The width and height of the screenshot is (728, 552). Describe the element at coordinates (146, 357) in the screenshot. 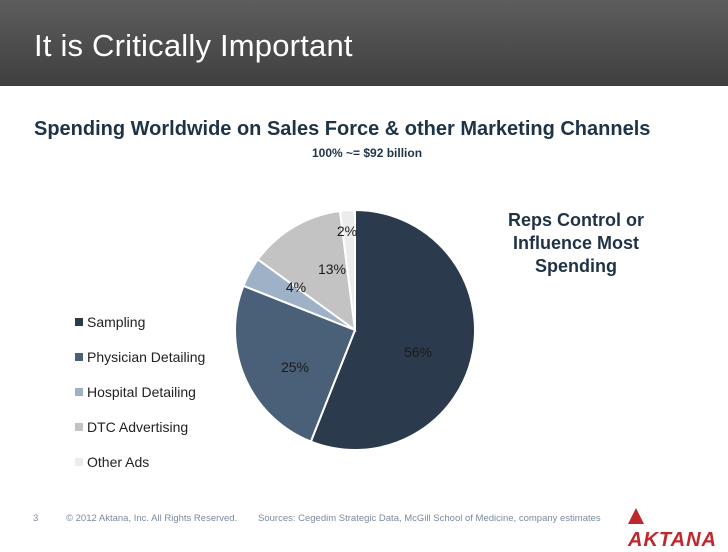

I see `legend-label: Physician Detailing` at that location.